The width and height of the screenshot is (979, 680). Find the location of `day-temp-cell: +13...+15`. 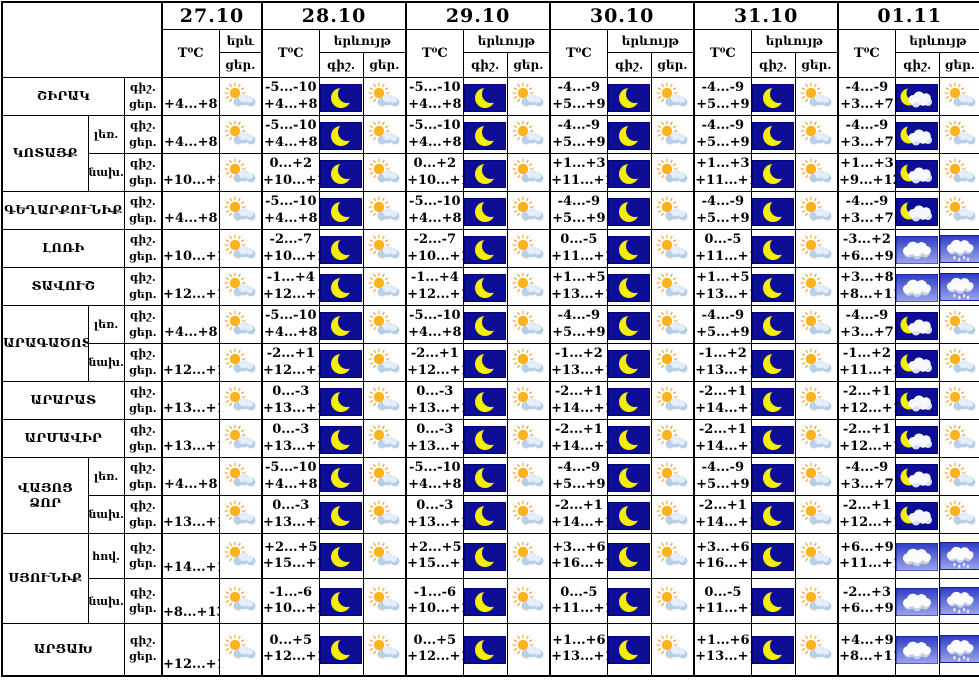

day-temp-cell: +13...+15 is located at coordinates (190, 514).